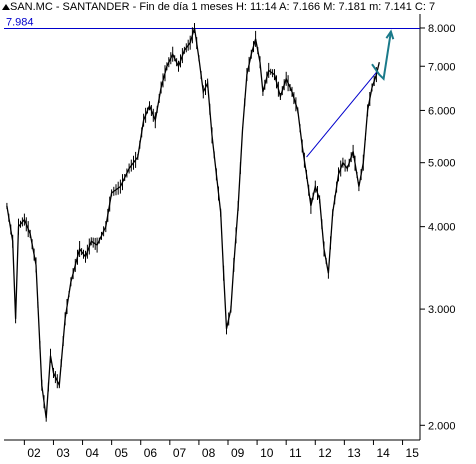 The height and width of the screenshot is (464, 476). Describe the element at coordinates (442, 111) in the screenshot. I see `y-tick-label: 6.000` at that location.